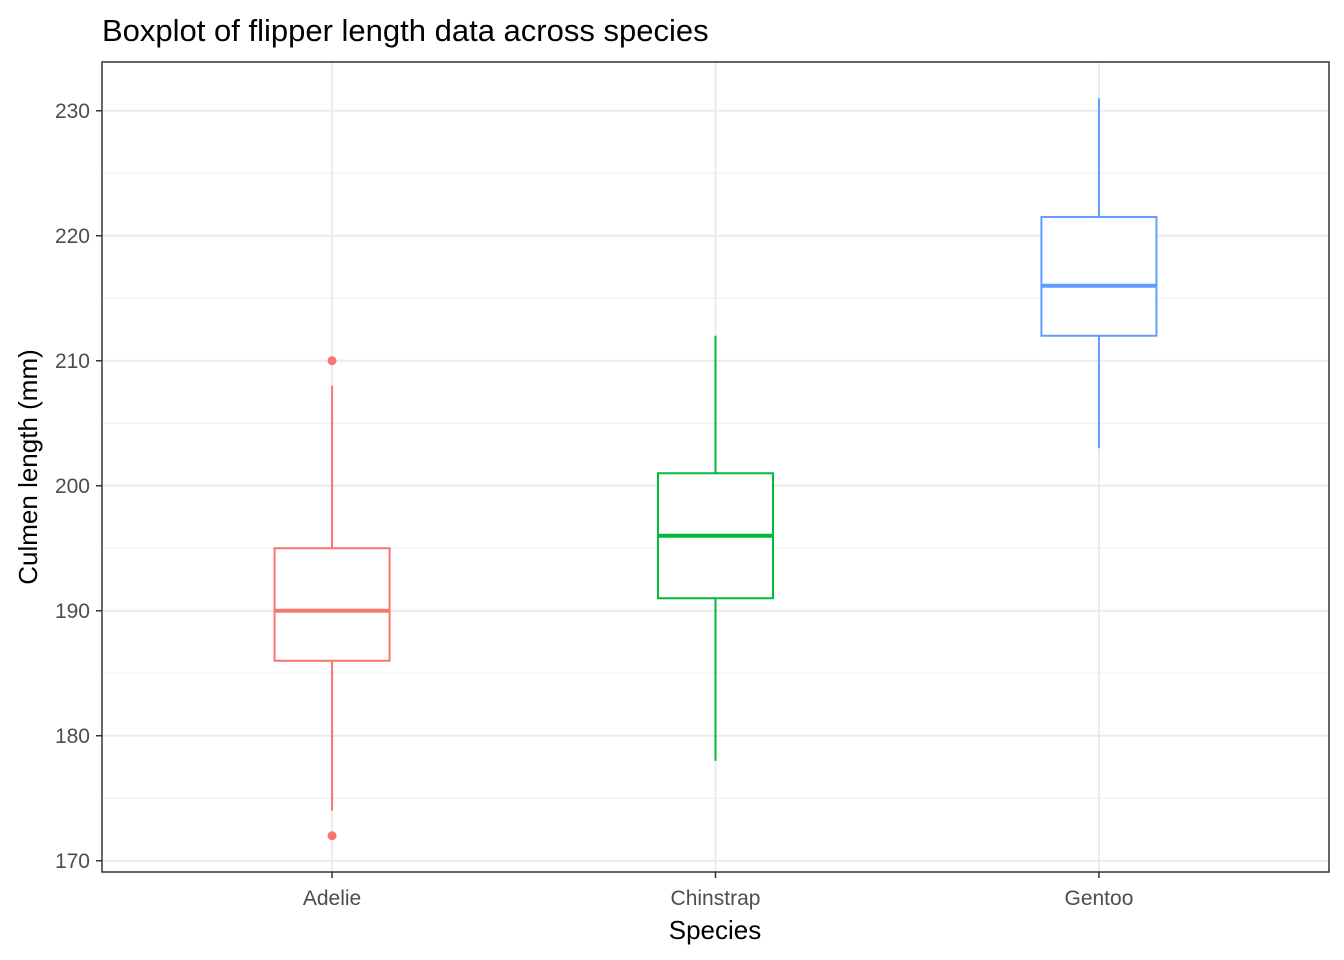 The height and width of the screenshot is (960, 1344). I want to click on y-tick-label: 170, so click(72, 861).